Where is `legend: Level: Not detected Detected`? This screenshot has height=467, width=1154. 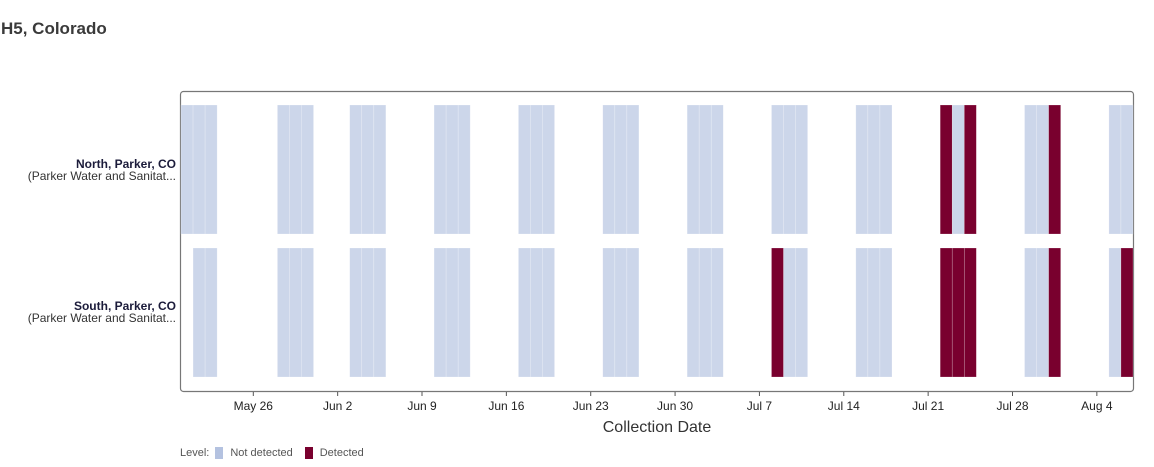
legend: Level: Not detected Detected is located at coordinates (275, 453).